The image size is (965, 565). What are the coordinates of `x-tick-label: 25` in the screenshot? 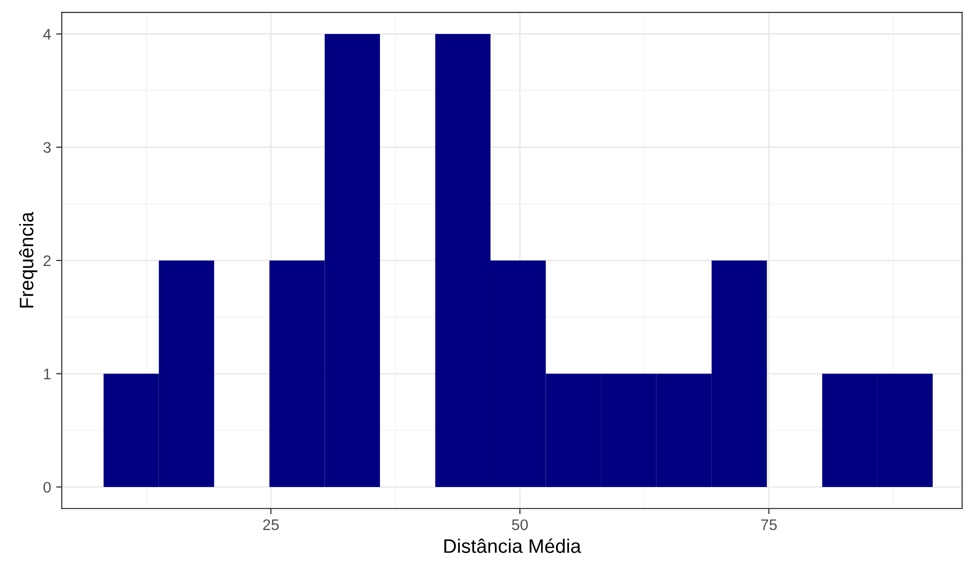 It's located at (271, 524).